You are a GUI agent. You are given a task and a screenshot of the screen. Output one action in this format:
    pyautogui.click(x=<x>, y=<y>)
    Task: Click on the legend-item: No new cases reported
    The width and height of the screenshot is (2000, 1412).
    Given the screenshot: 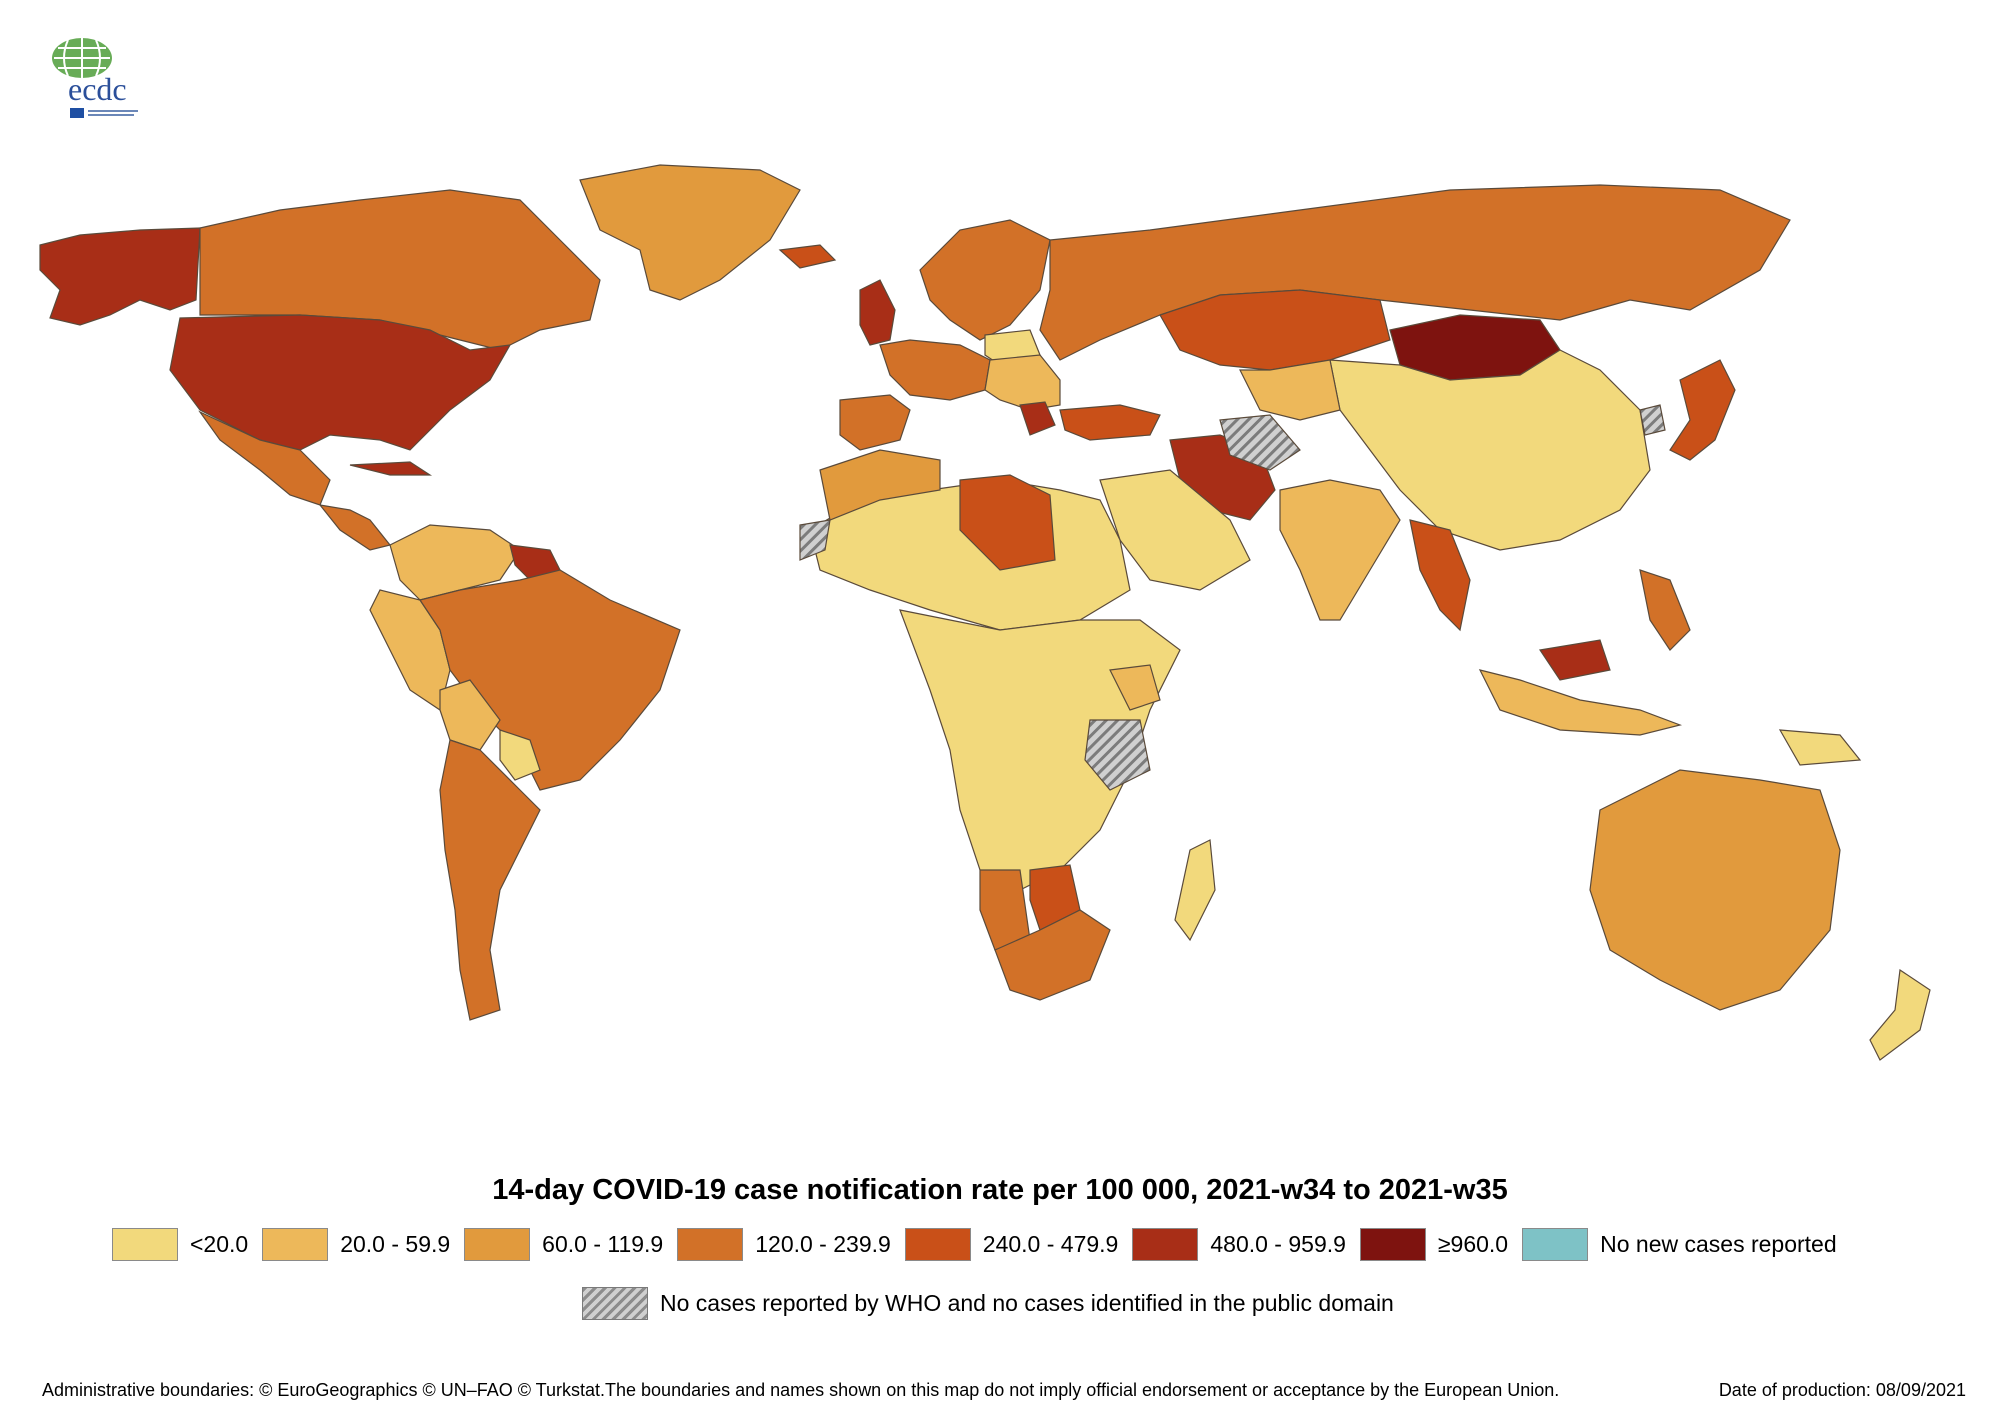 What is the action you would take?
    pyautogui.click(x=1679, y=1244)
    